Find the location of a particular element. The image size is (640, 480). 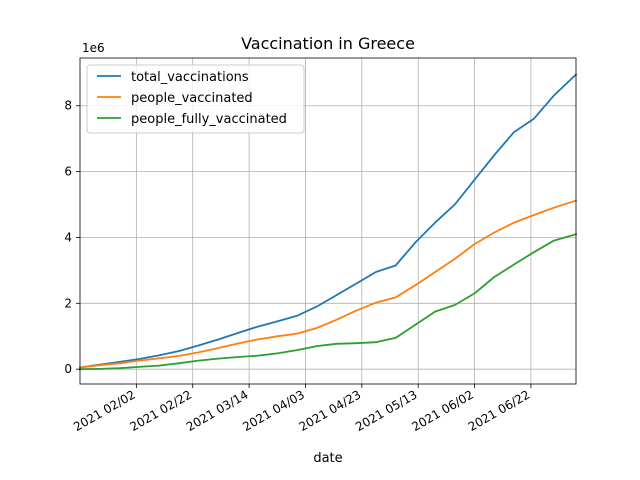

y-axis: 0 2 4 6 8 is located at coordinates (72, 237).